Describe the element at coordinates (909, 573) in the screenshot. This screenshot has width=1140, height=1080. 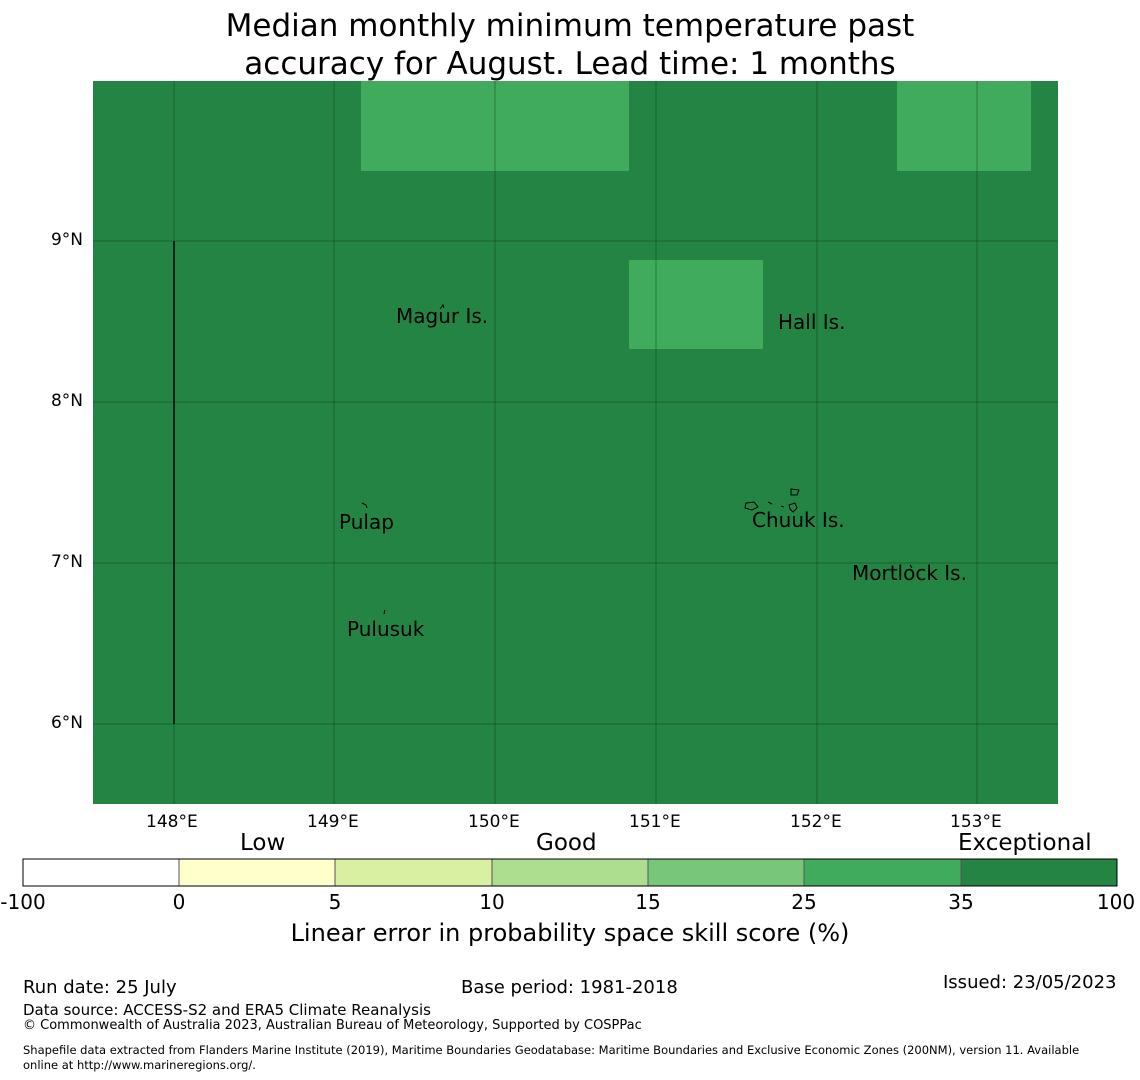
I see `place-label-mortlock: Mortlock Is.` at that location.